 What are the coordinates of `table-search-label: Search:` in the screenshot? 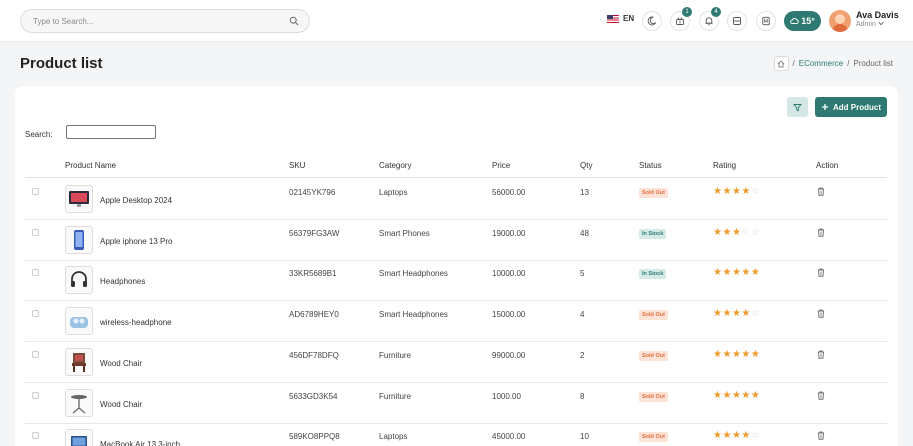 It's located at (39, 134).